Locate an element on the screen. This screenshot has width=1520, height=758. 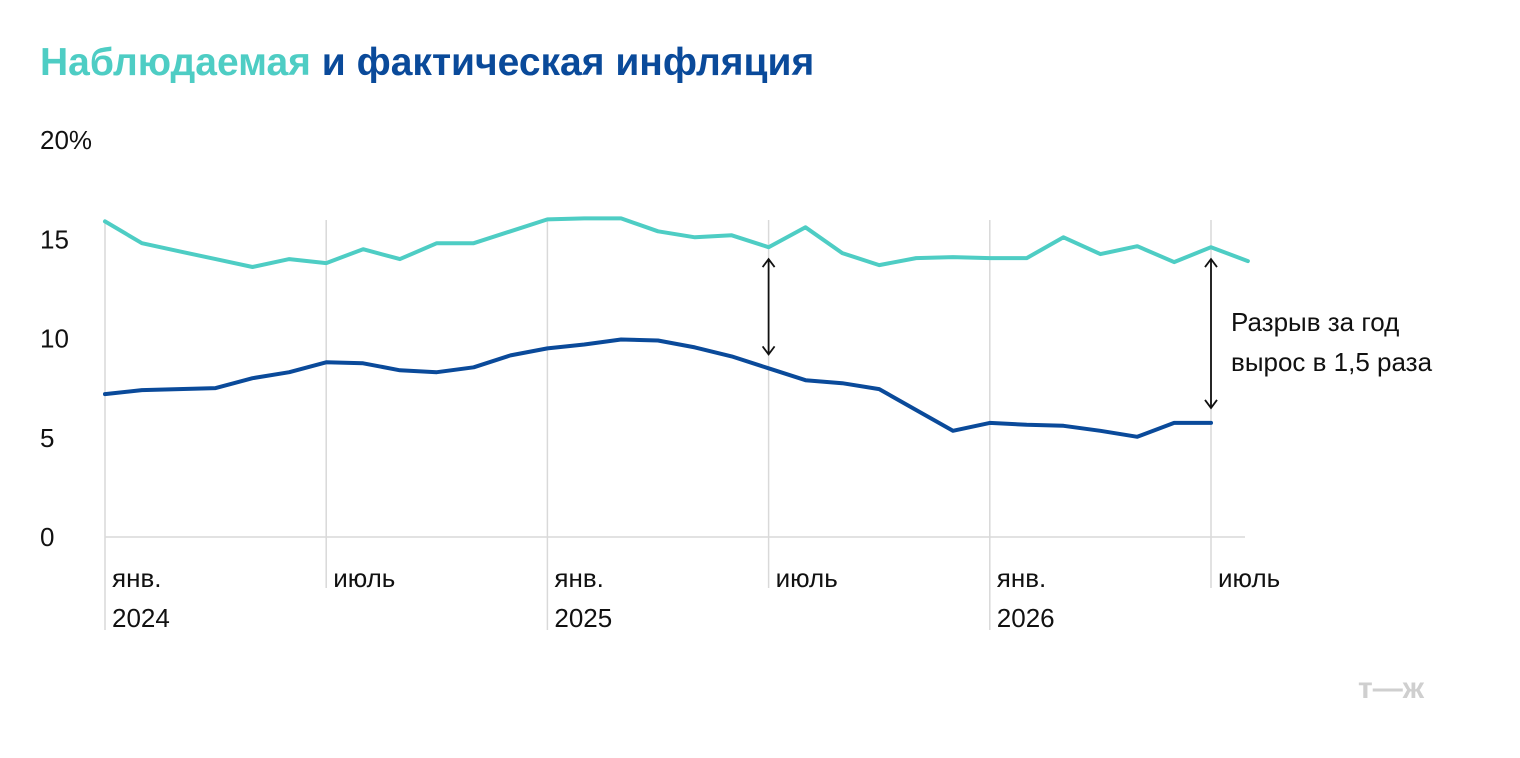
y-tick-label: 0 is located at coordinates (47, 537).